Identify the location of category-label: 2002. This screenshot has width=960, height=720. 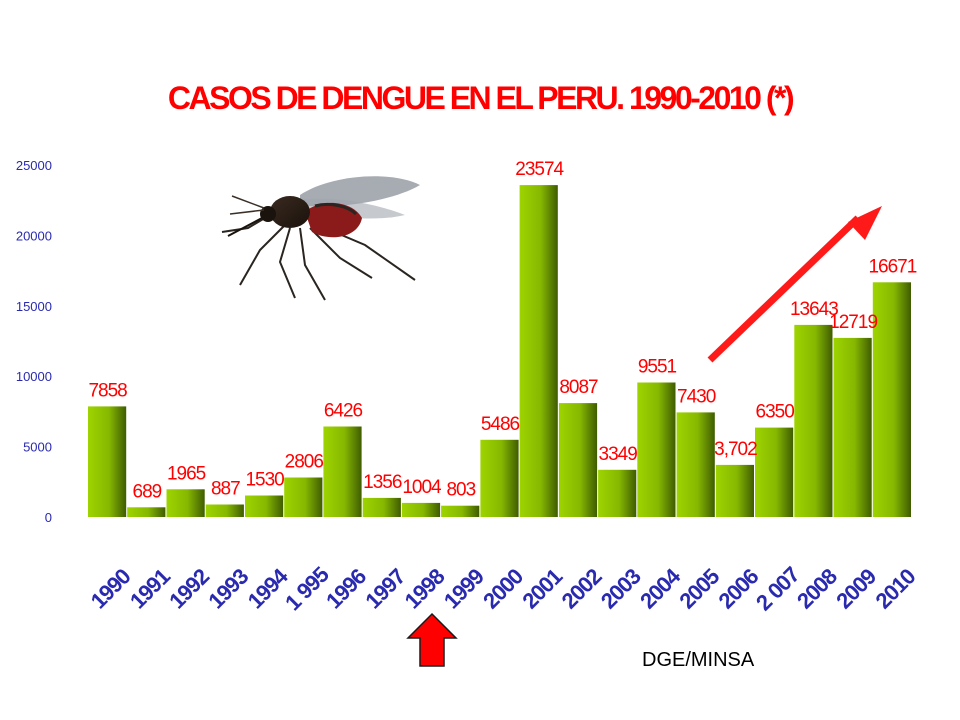
(582, 589).